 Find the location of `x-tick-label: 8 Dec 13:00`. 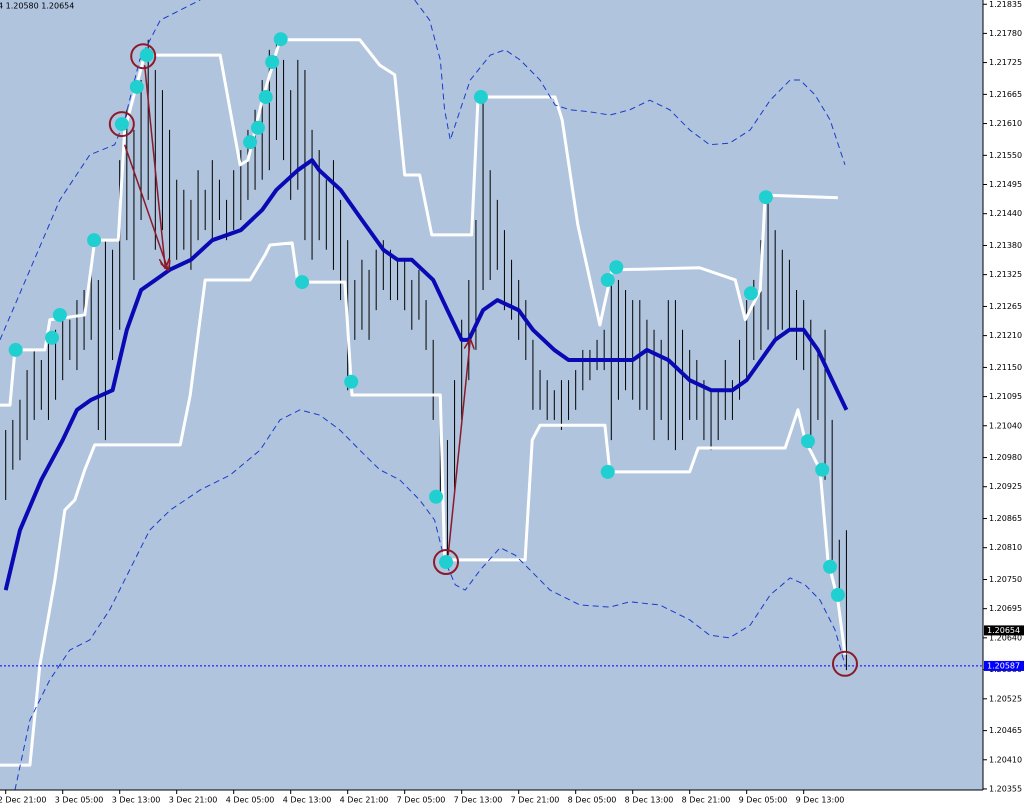

x-tick-label: 8 Dec 13:00 is located at coordinates (649, 800).